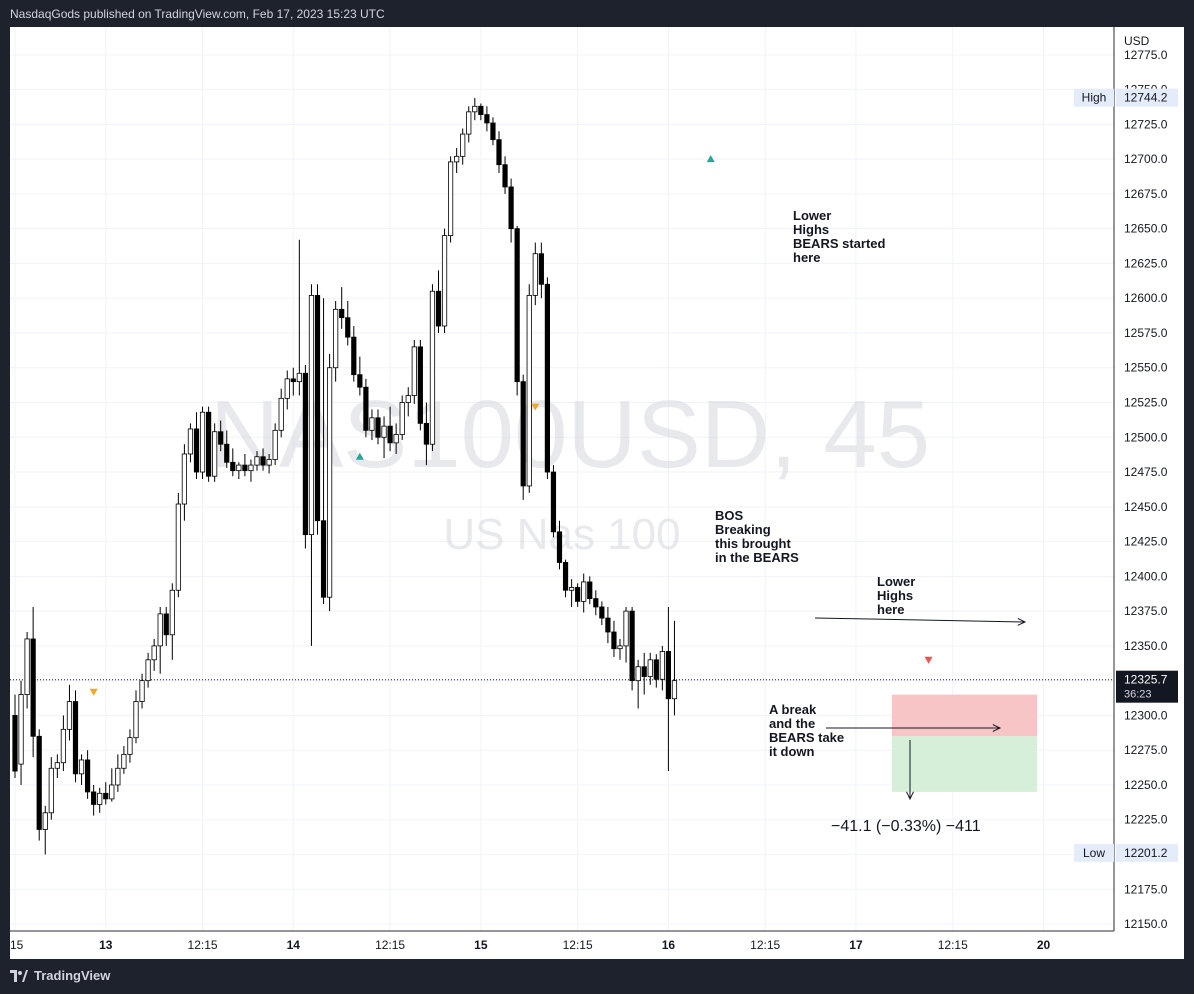  What do you see at coordinates (920, 621) in the screenshot?
I see `lower-highs-arrow` at bounding box center [920, 621].